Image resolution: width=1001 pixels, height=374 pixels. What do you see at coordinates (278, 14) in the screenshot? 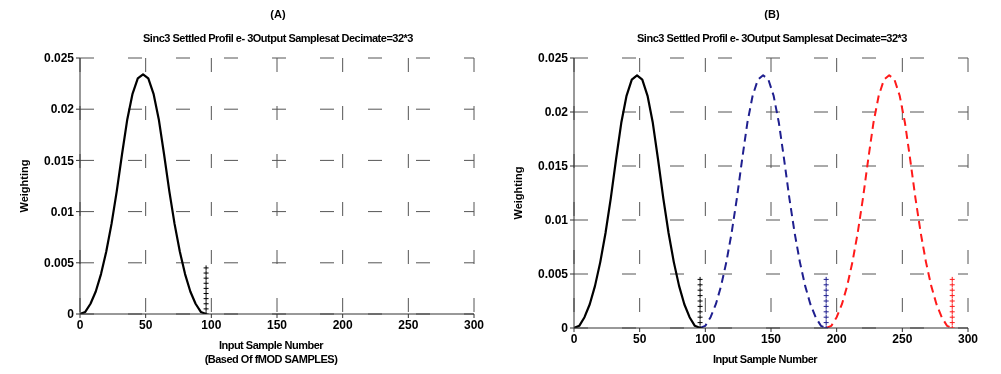
I see `chart-title: (A)` at bounding box center [278, 14].